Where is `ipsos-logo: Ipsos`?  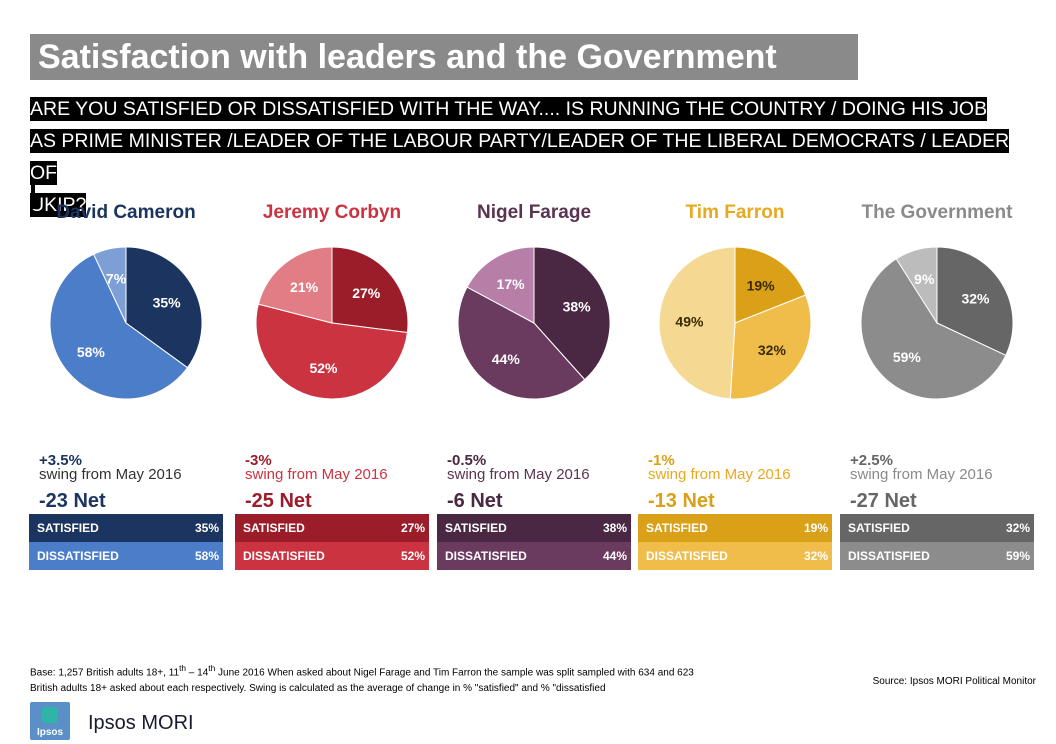
ipsos-logo: Ipsos is located at coordinates (50, 721).